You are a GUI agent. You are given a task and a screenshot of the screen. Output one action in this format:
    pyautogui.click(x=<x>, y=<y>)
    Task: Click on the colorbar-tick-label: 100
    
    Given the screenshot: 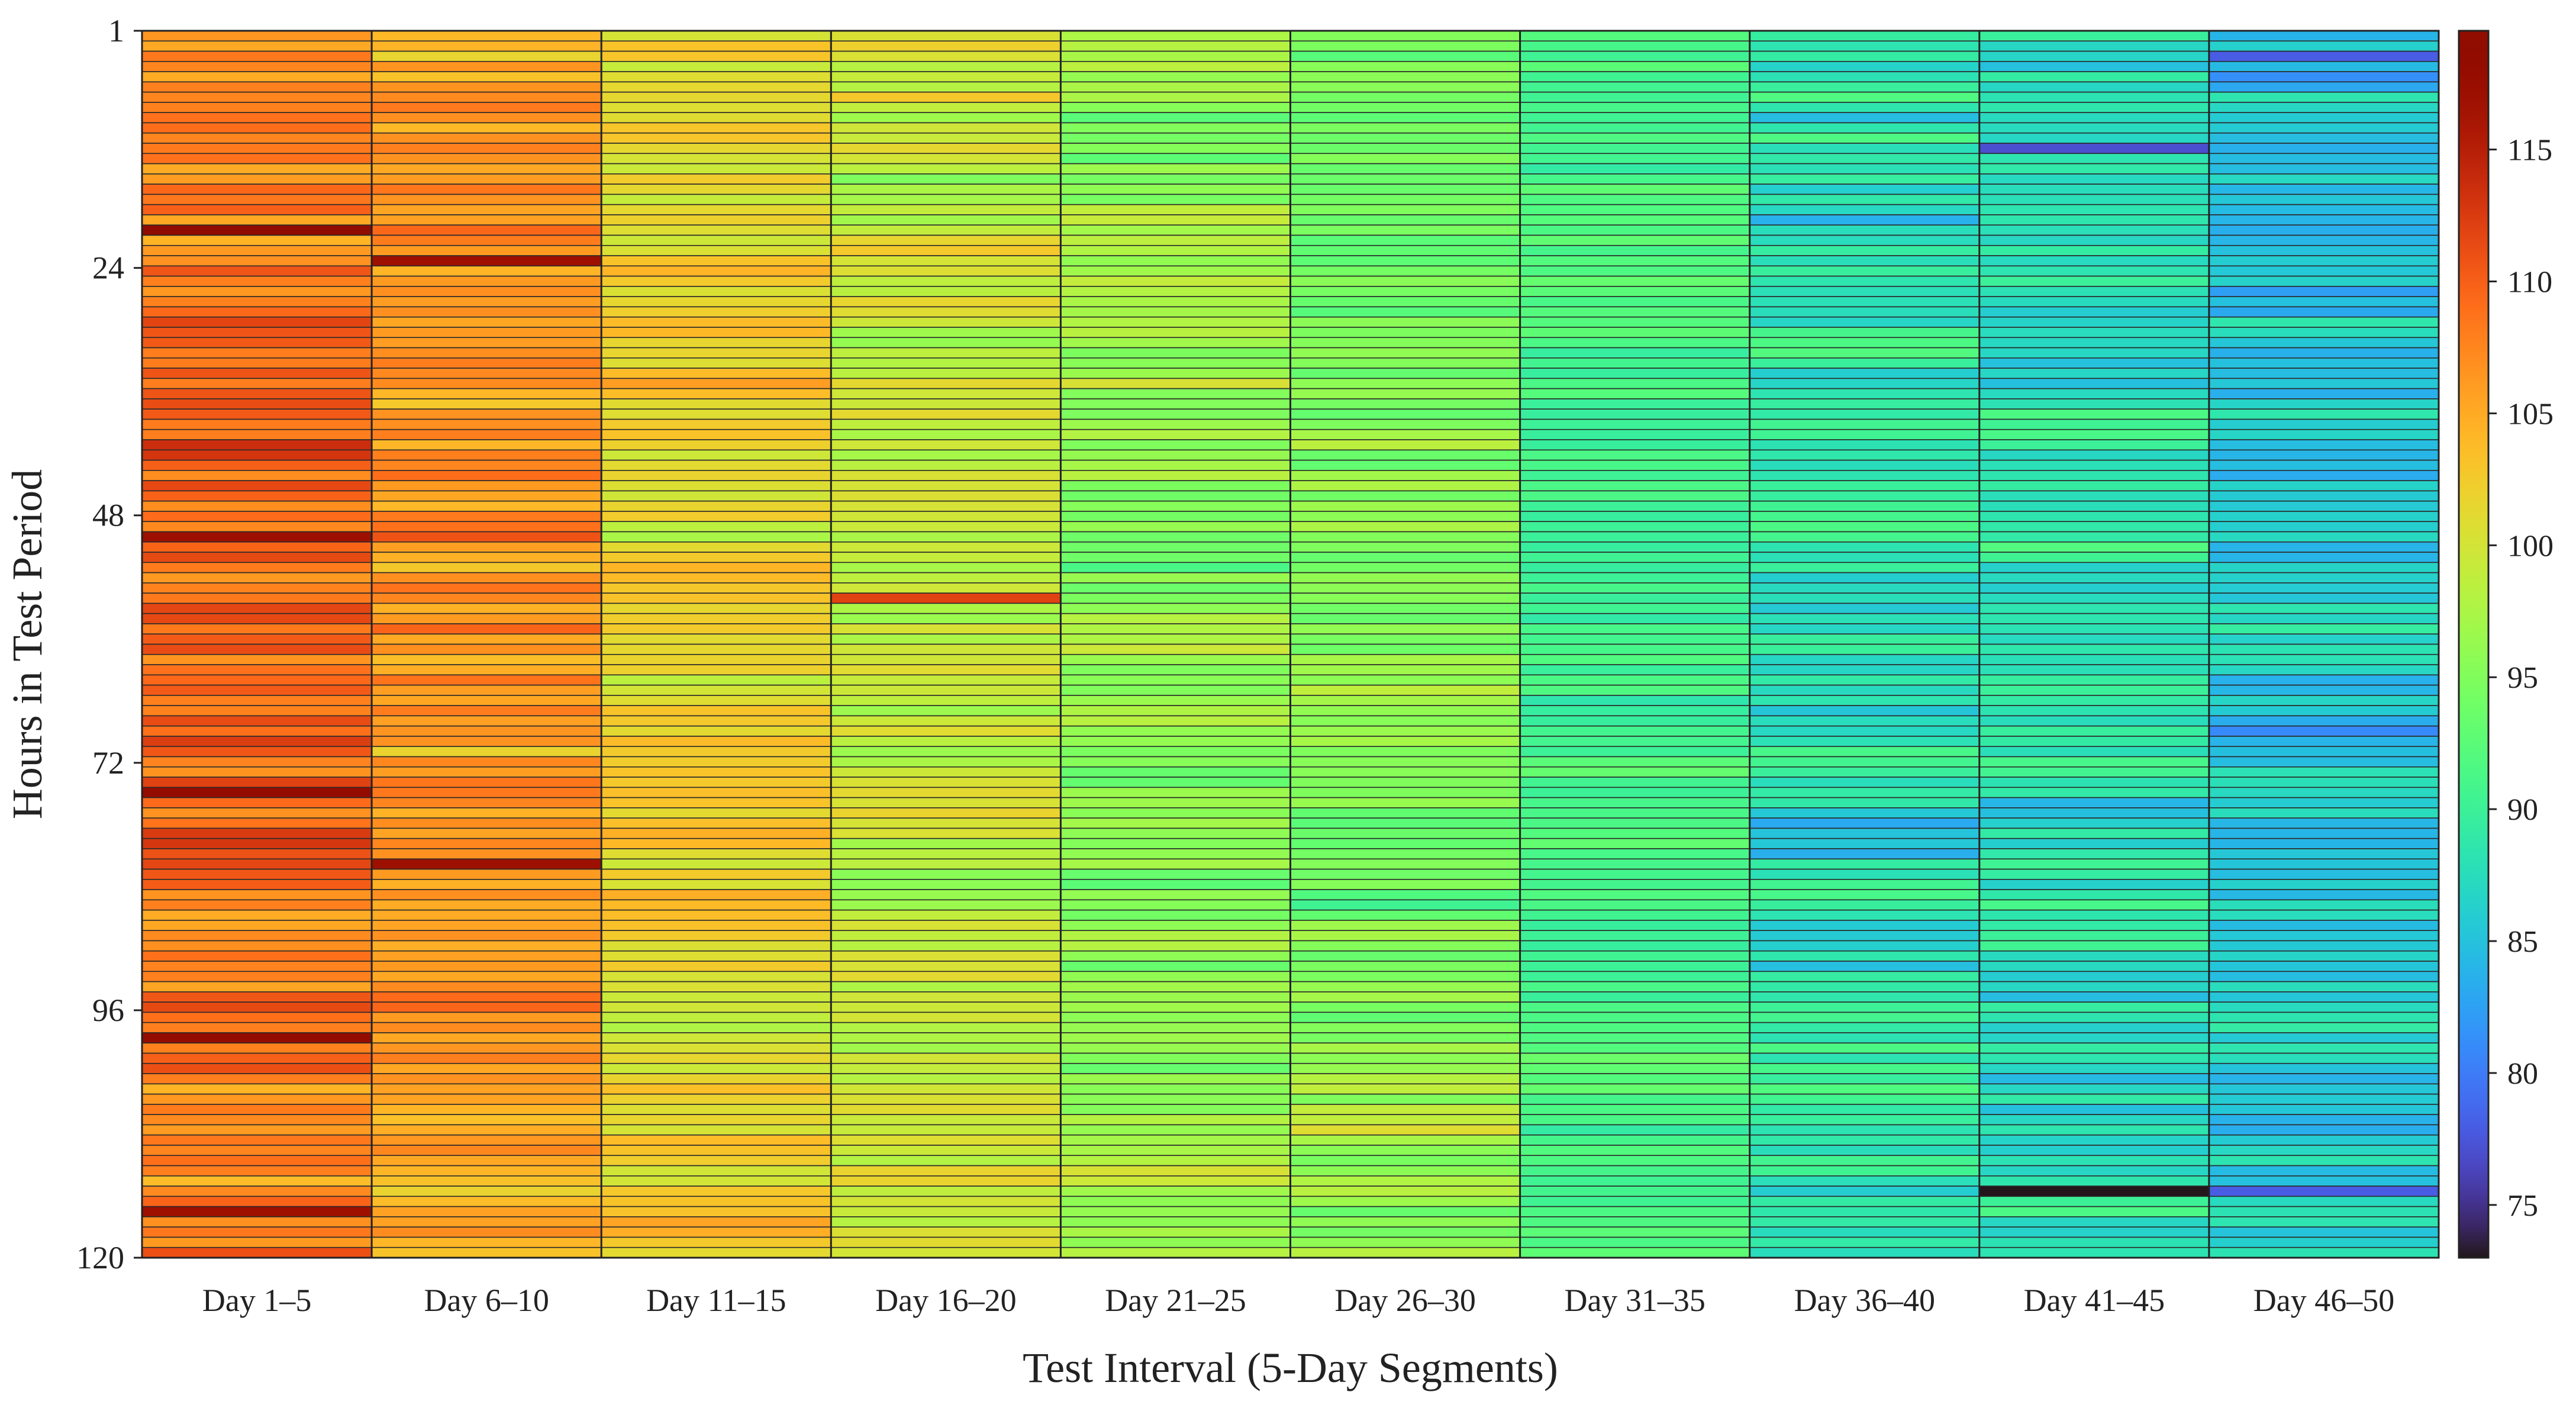 What is the action you would take?
    pyautogui.click(x=2530, y=546)
    